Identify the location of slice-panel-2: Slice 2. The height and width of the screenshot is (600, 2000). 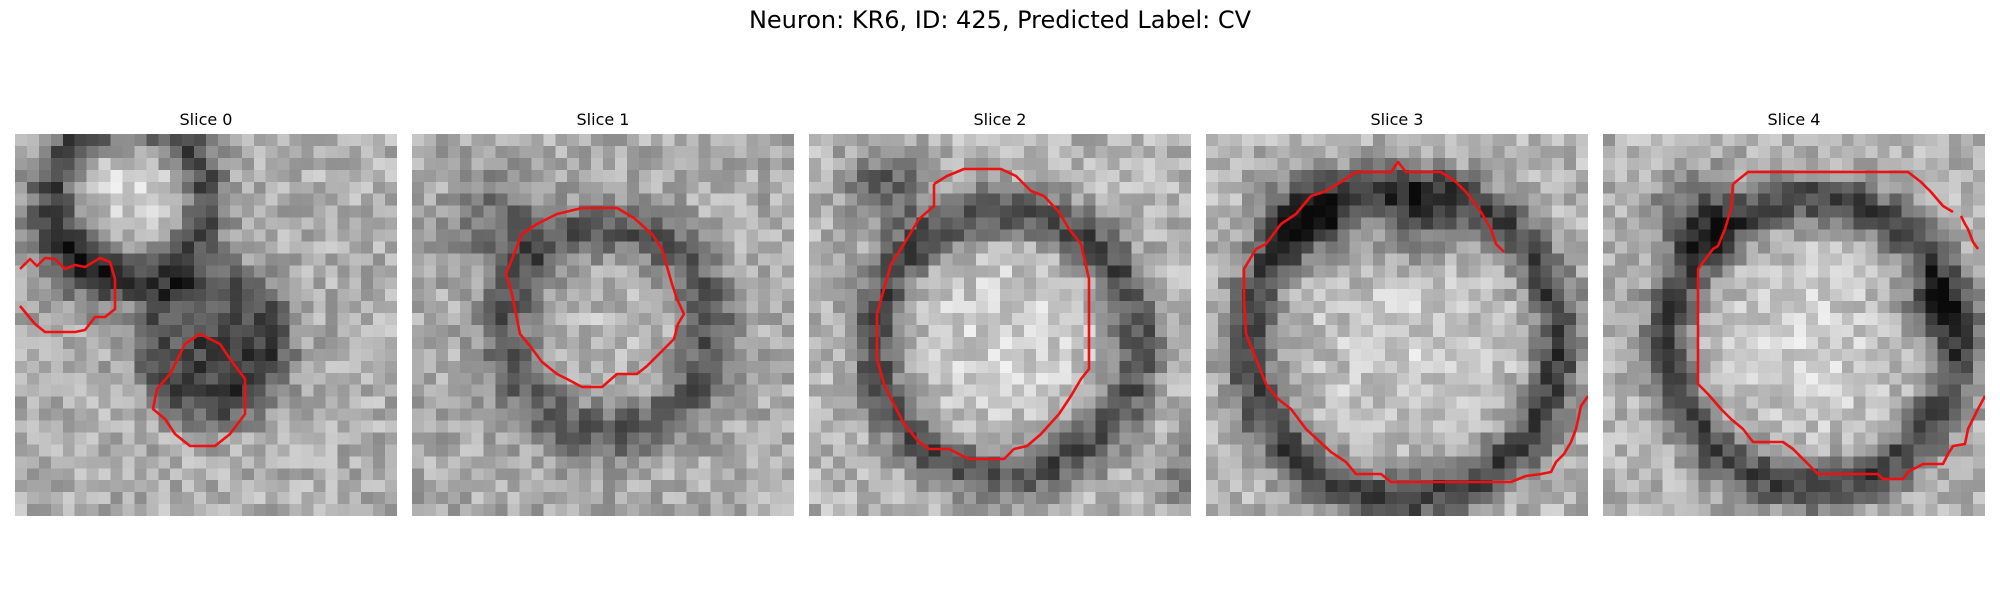
(1000, 313).